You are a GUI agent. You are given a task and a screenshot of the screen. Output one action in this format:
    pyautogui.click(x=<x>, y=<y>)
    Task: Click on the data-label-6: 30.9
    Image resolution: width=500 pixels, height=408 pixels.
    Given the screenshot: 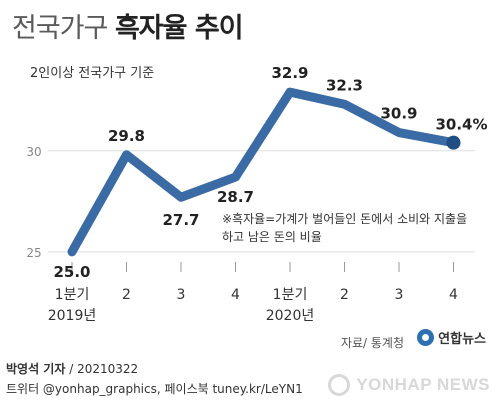 What is the action you would take?
    pyautogui.click(x=398, y=114)
    